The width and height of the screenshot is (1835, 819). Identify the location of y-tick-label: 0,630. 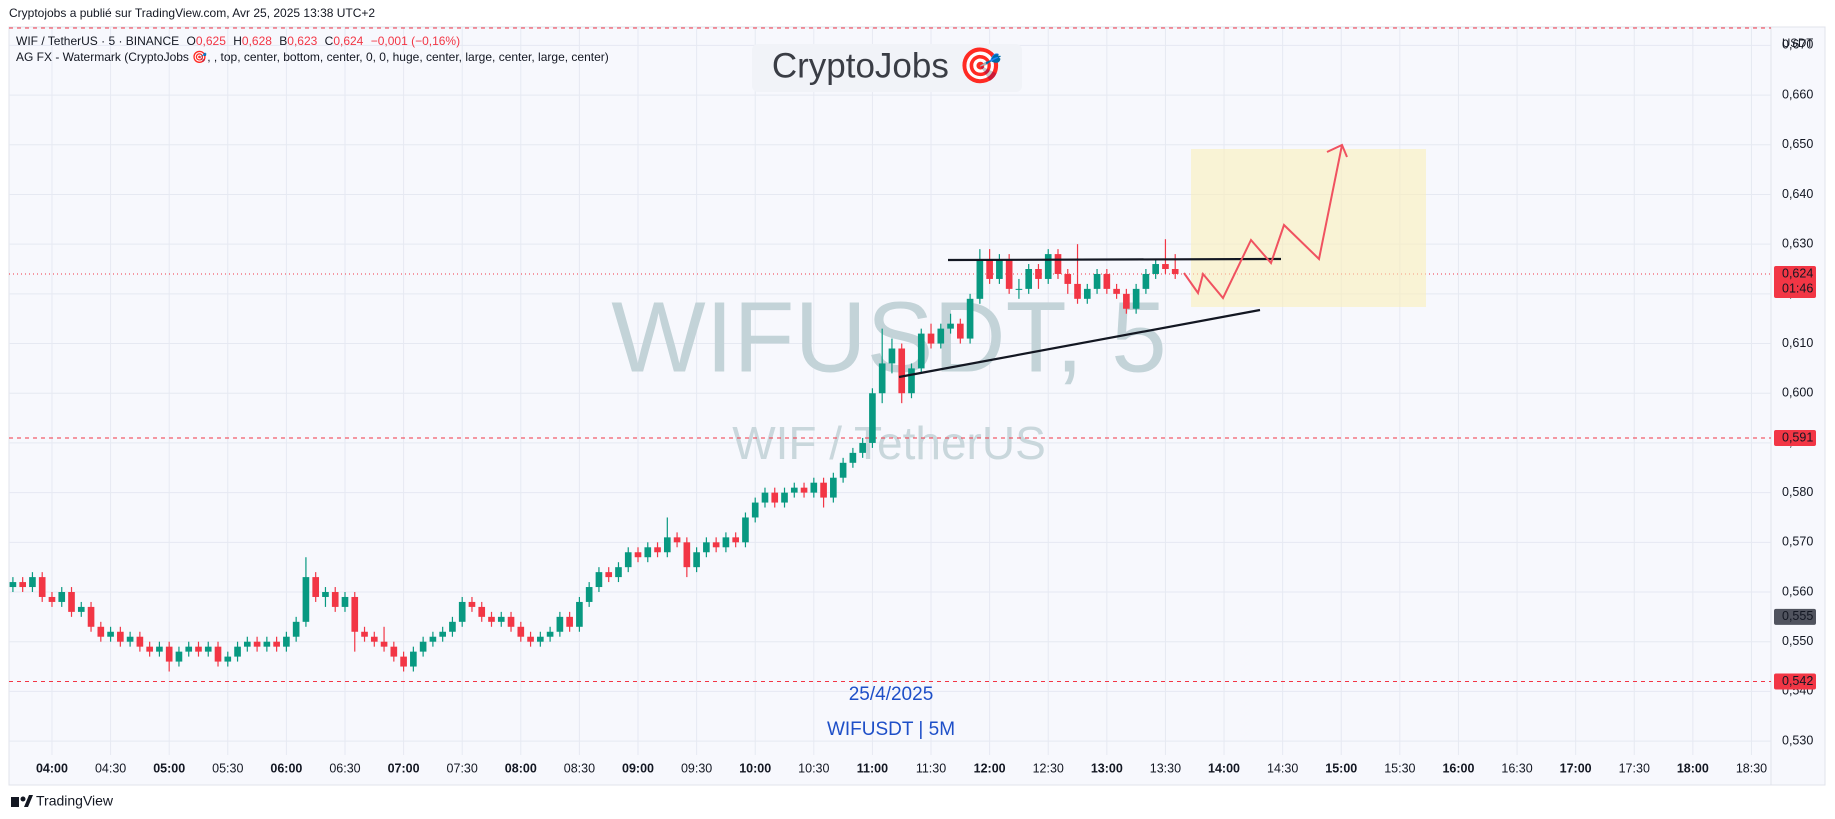
(1797, 243).